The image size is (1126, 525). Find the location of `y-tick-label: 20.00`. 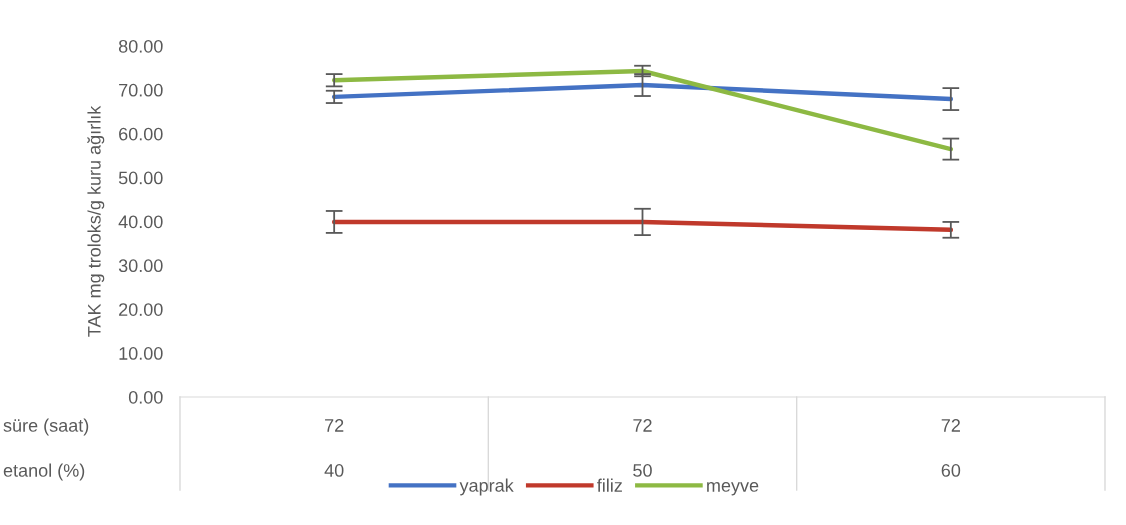

y-tick-label: 20.00 is located at coordinates (141, 309).